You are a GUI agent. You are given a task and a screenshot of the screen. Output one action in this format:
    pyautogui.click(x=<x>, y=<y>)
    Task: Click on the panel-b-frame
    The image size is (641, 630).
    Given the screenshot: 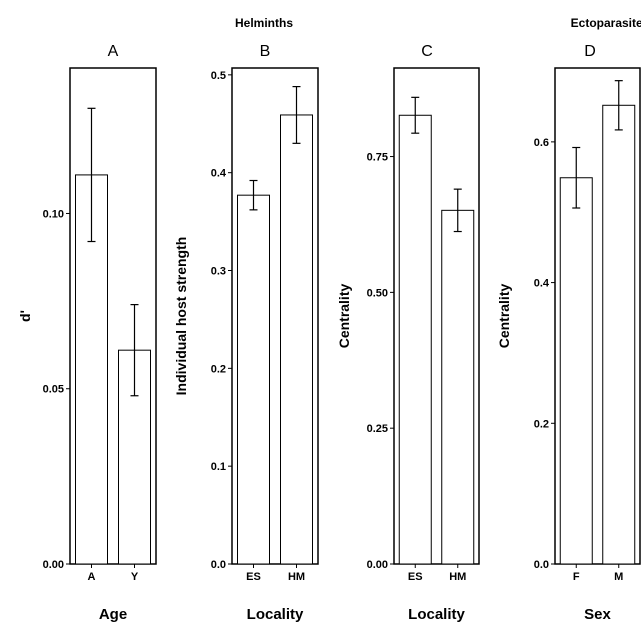 What is the action you would take?
    pyautogui.click(x=275, y=316)
    